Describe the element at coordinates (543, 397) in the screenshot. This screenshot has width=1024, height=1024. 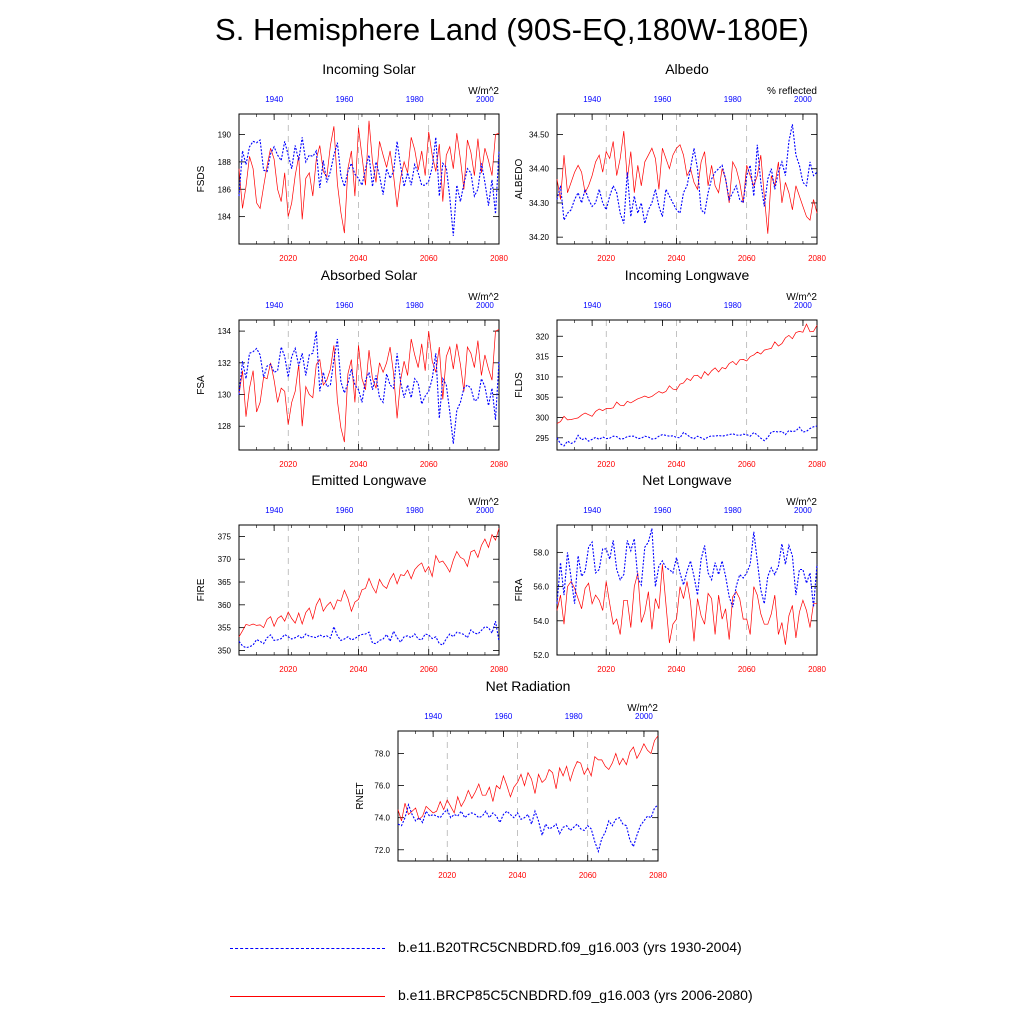
I see `y-tick-label: 305` at that location.